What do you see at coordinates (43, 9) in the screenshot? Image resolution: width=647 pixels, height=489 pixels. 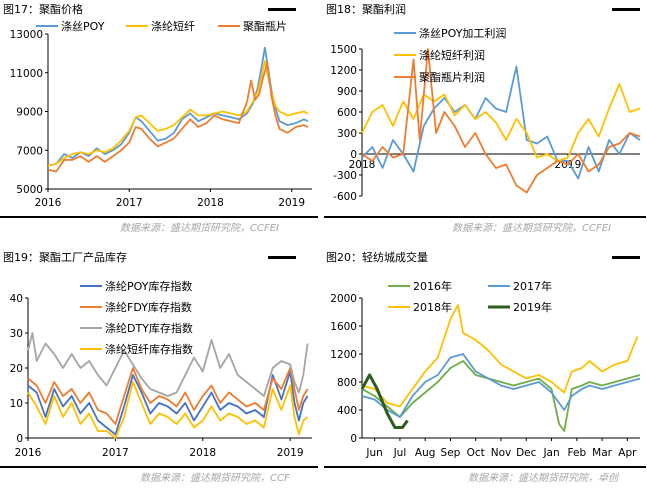 I see `chart-title-polyester-price: 图17：聚酯价格` at bounding box center [43, 9].